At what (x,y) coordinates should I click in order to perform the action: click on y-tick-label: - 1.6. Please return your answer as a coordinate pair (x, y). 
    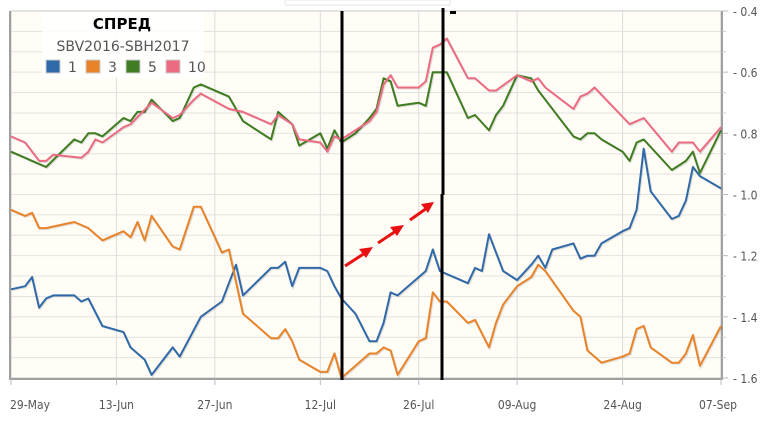
    Looking at the image, I should click on (745, 379).